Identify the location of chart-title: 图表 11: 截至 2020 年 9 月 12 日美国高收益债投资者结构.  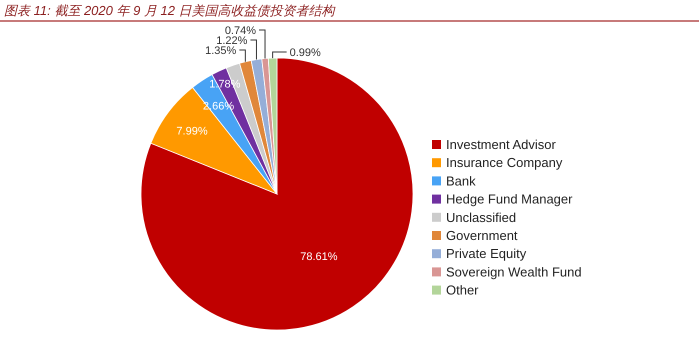
(170, 10).